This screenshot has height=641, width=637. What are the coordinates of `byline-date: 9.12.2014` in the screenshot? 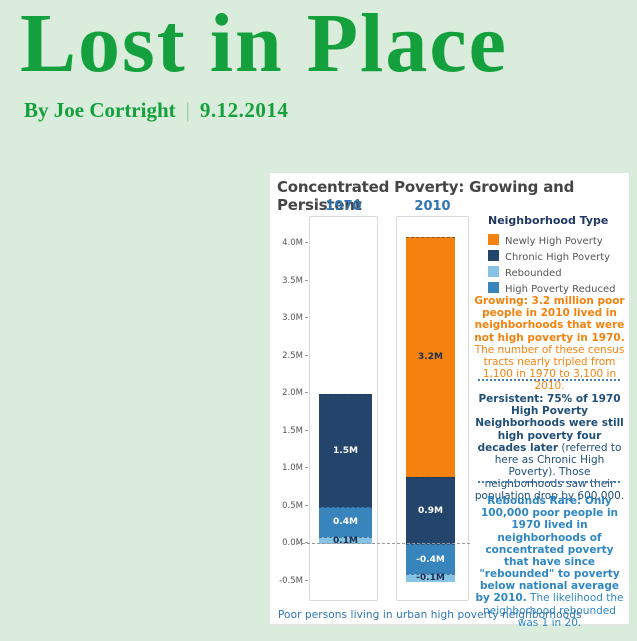 It's located at (244, 110).